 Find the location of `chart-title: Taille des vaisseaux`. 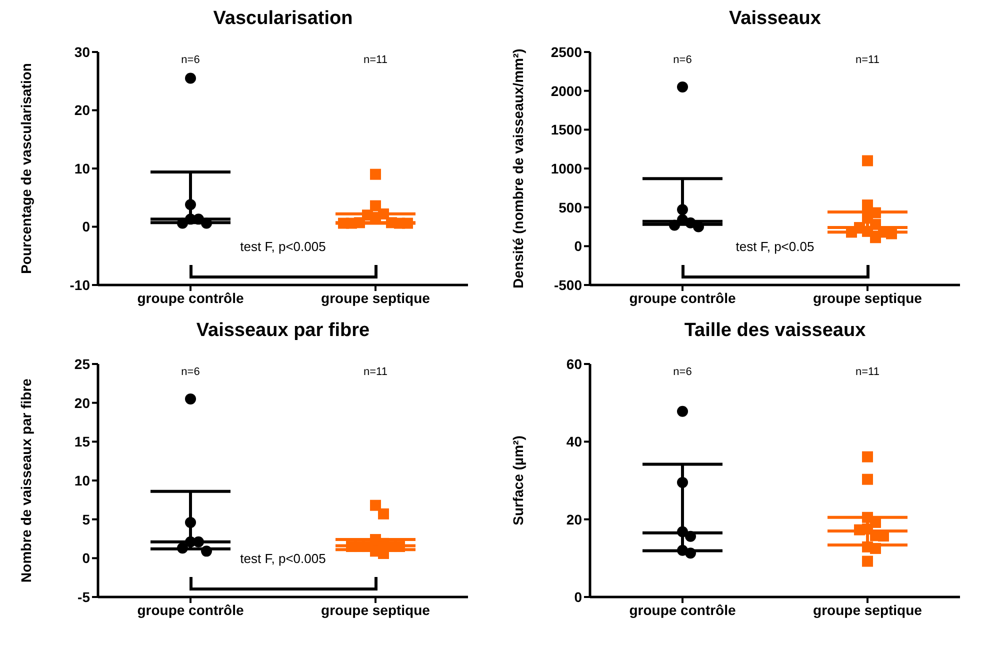

chart-title: Taille des vaisseaux is located at coordinates (775, 331).